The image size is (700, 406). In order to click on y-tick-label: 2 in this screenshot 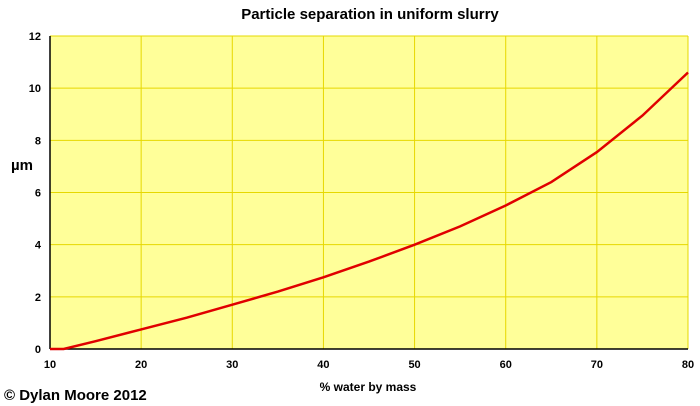, I will do `click(38, 298)`.